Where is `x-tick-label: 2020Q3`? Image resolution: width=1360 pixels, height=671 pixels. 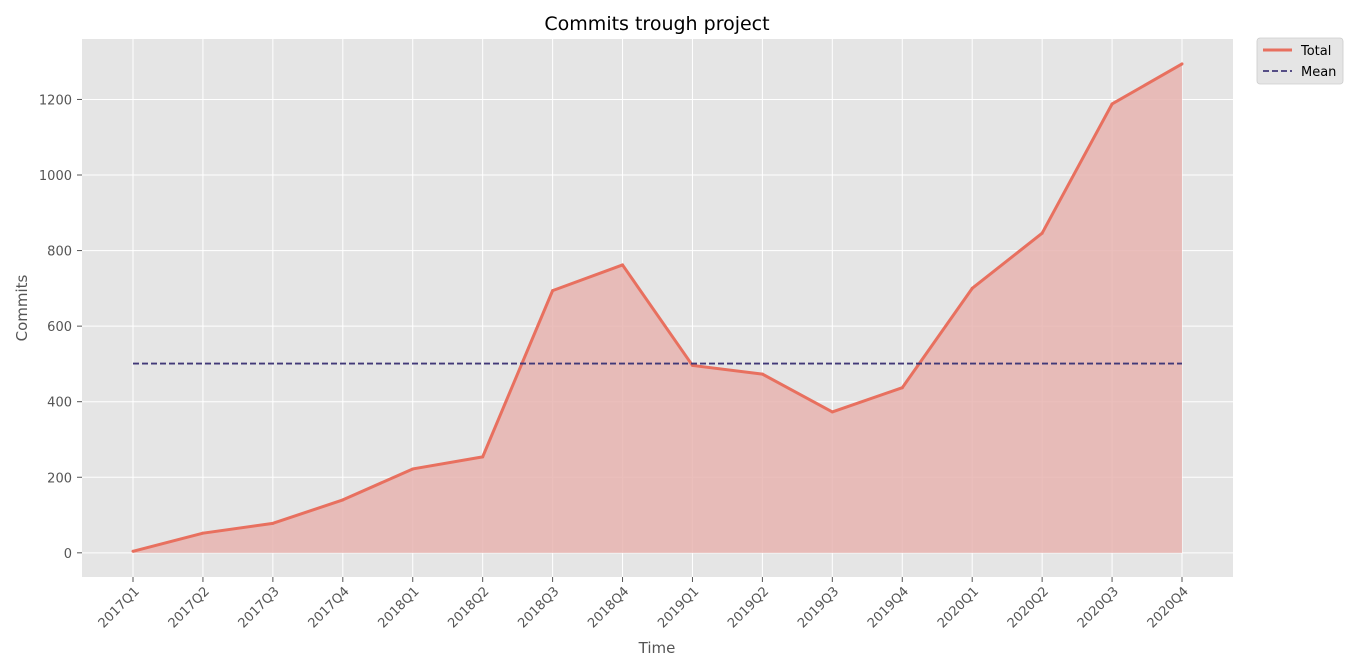
x-tick-label: 2020Q3 is located at coordinates (1098, 607).